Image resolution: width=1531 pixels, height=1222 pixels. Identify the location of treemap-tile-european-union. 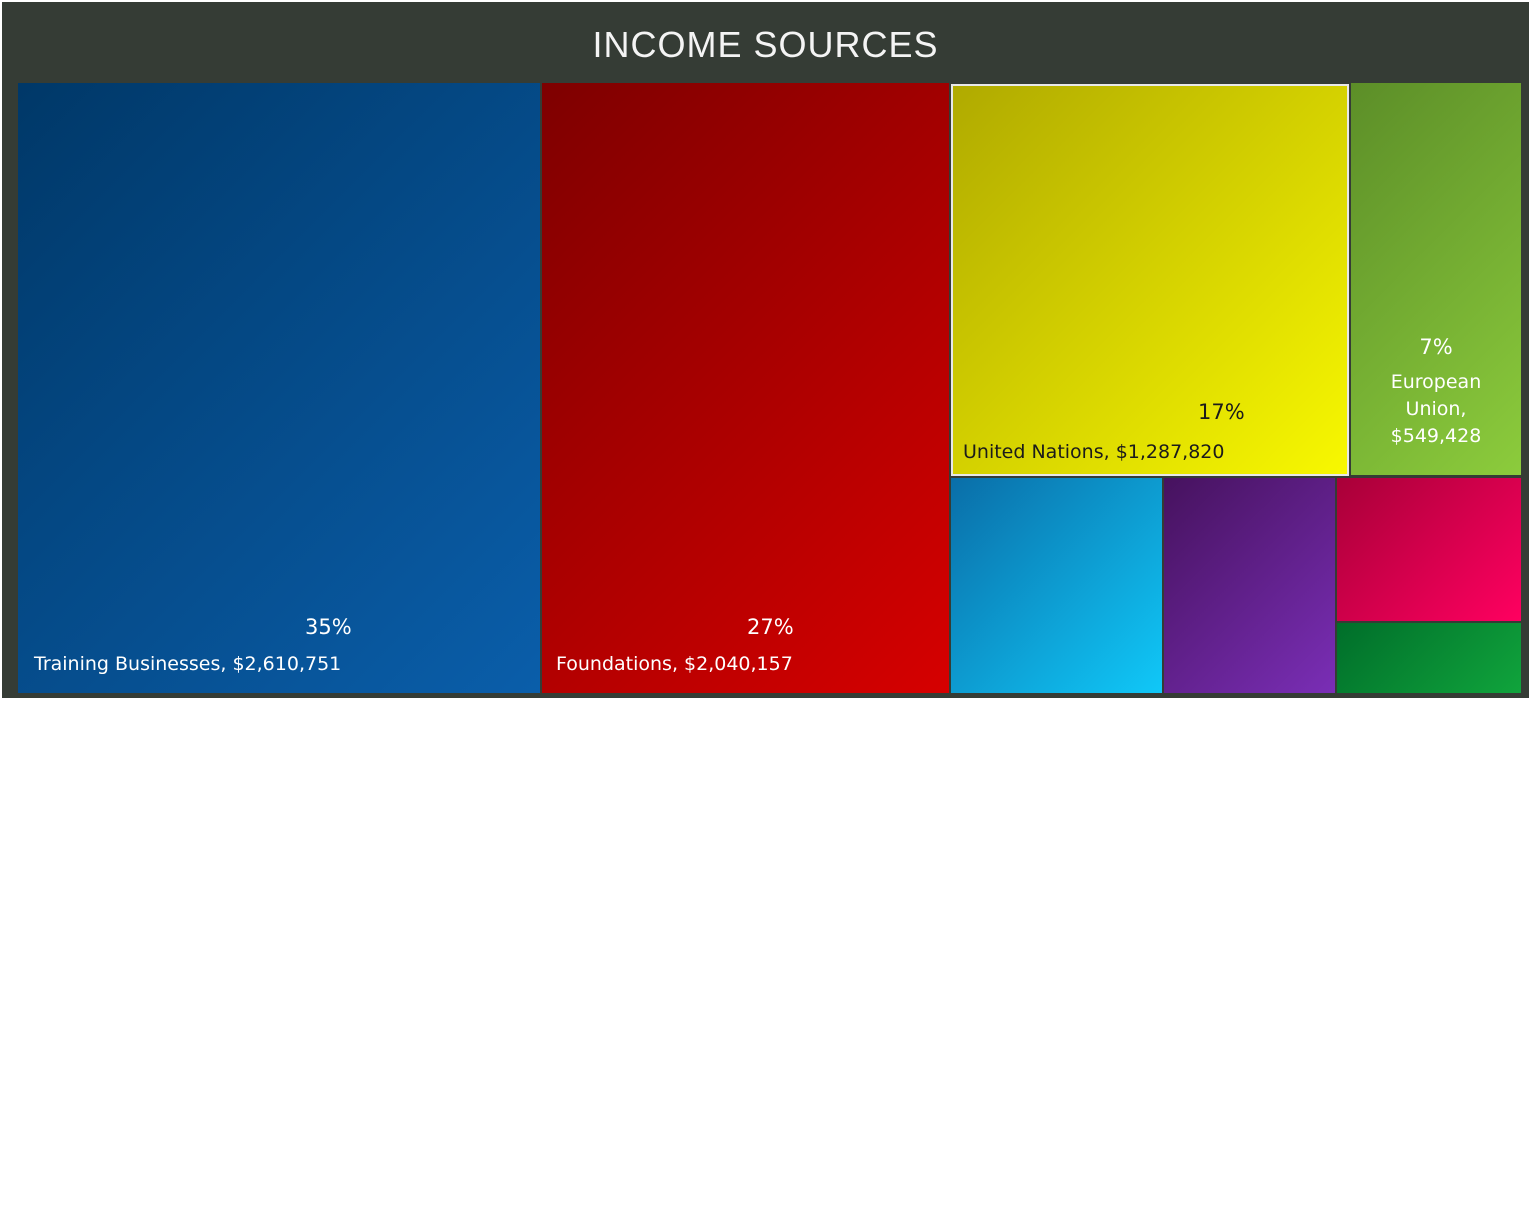
(1436, 279).